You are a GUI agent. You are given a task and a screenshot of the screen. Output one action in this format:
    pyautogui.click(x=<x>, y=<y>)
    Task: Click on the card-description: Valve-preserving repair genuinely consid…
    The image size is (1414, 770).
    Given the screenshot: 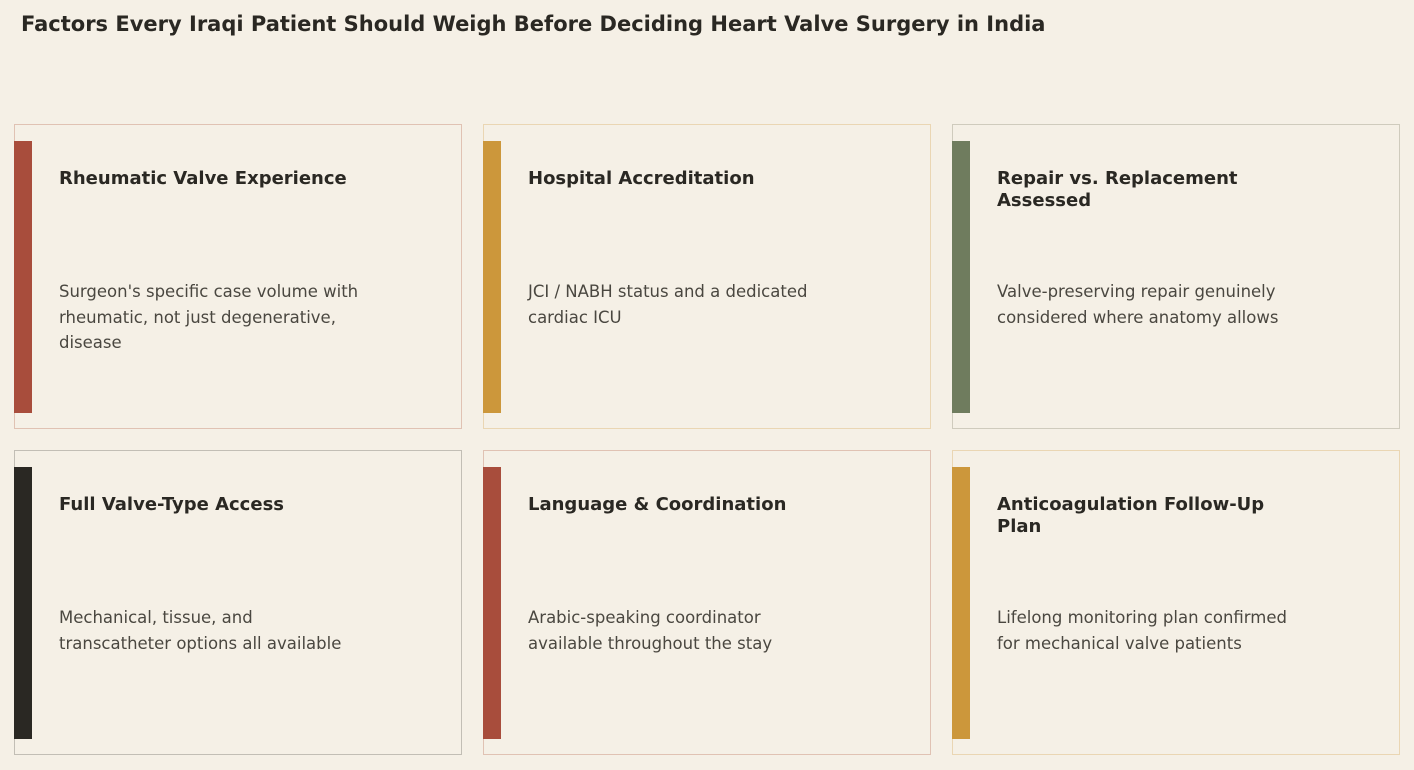 What is the action you would take?
    pyautogui.click(x=1138, y=304)
    